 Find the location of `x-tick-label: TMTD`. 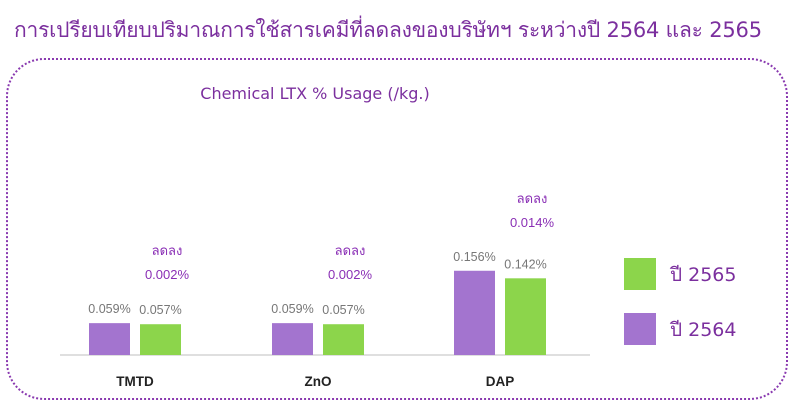

x-tick-label: TMTD is located at coordinates (135, 381).